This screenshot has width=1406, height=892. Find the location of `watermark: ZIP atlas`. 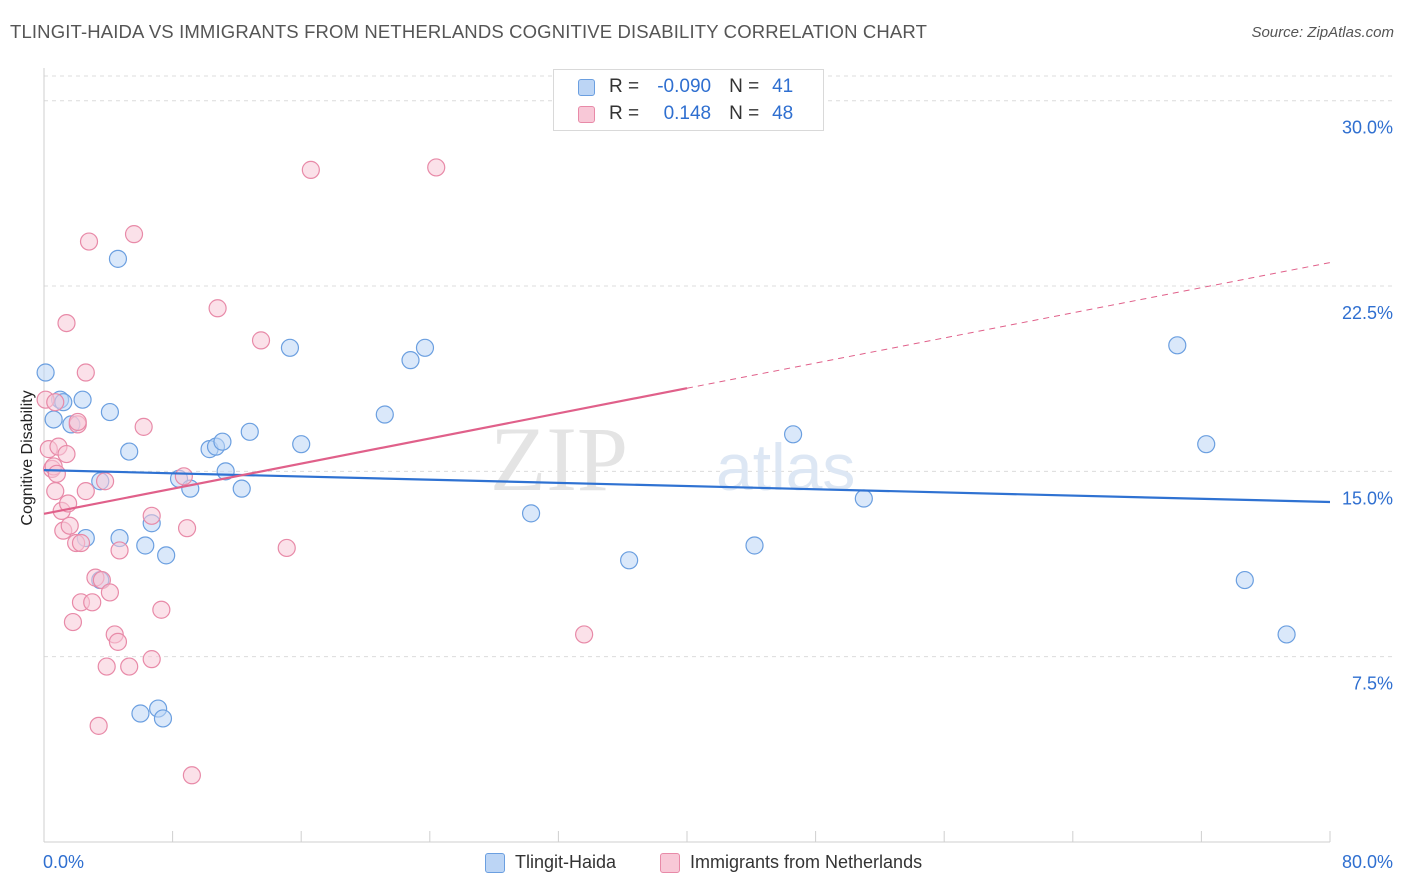

watermark: ZIP atlas is located at coordinates (672, 459).